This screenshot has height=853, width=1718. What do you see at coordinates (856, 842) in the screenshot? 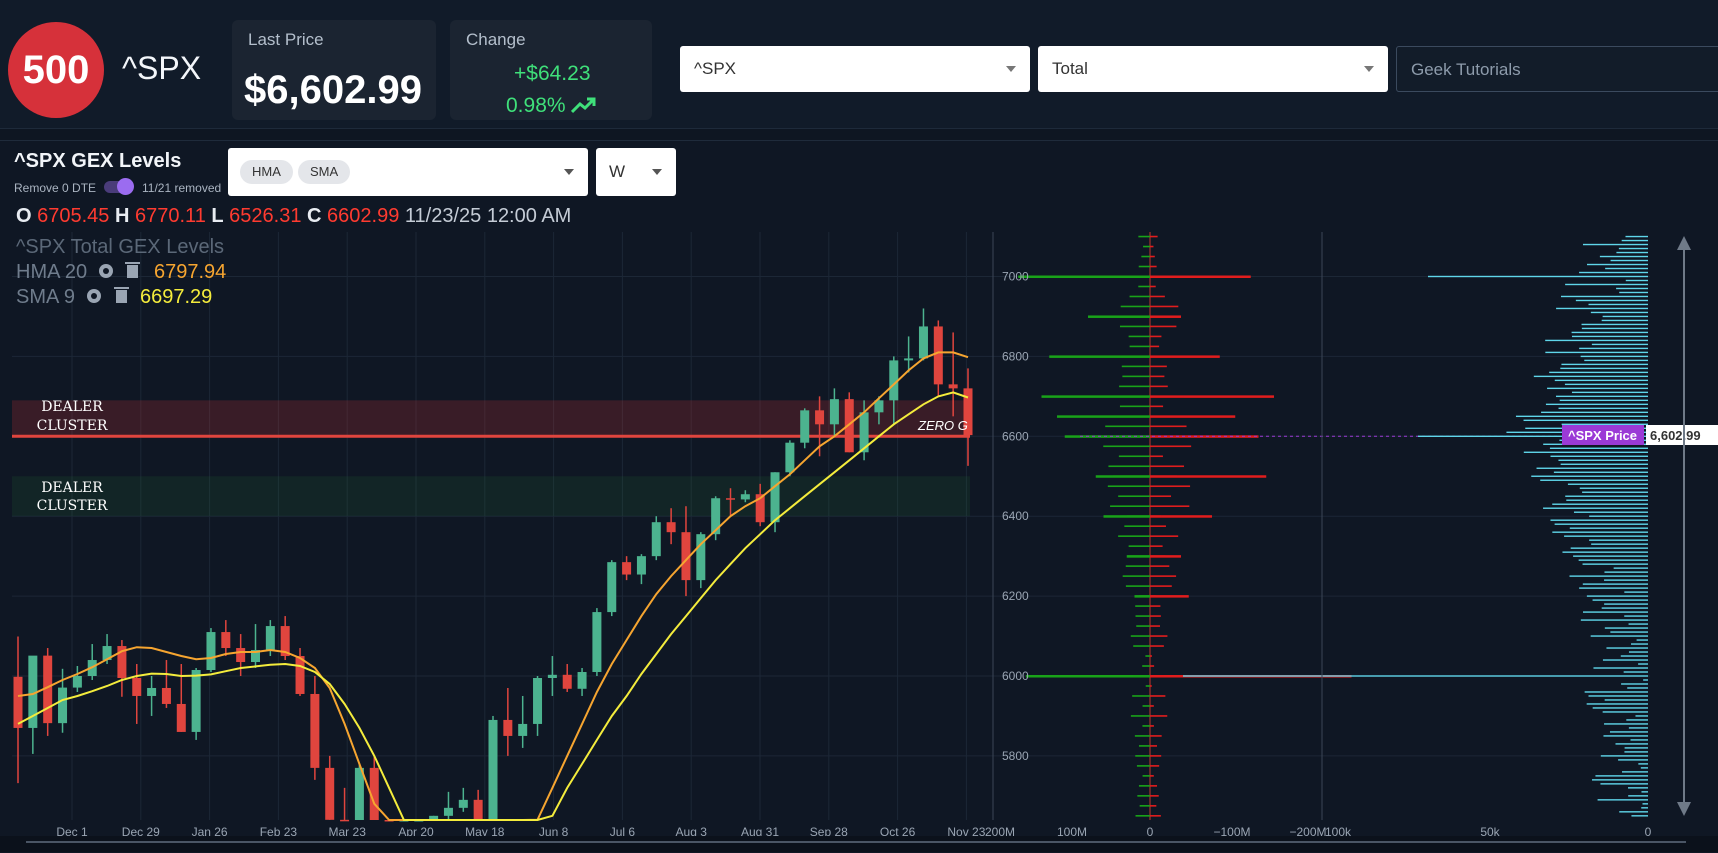
I see `scrollbar-thumb` at bounding box center [856, 842].